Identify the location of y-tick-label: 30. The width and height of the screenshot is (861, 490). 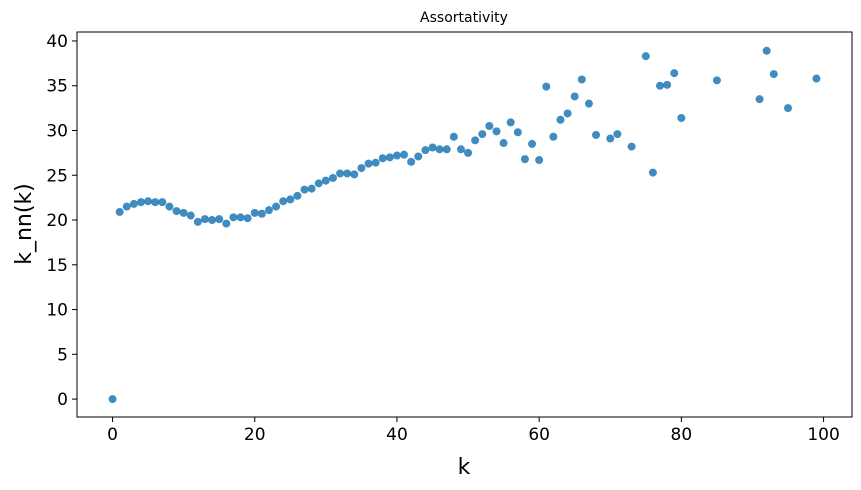
(57, 131).